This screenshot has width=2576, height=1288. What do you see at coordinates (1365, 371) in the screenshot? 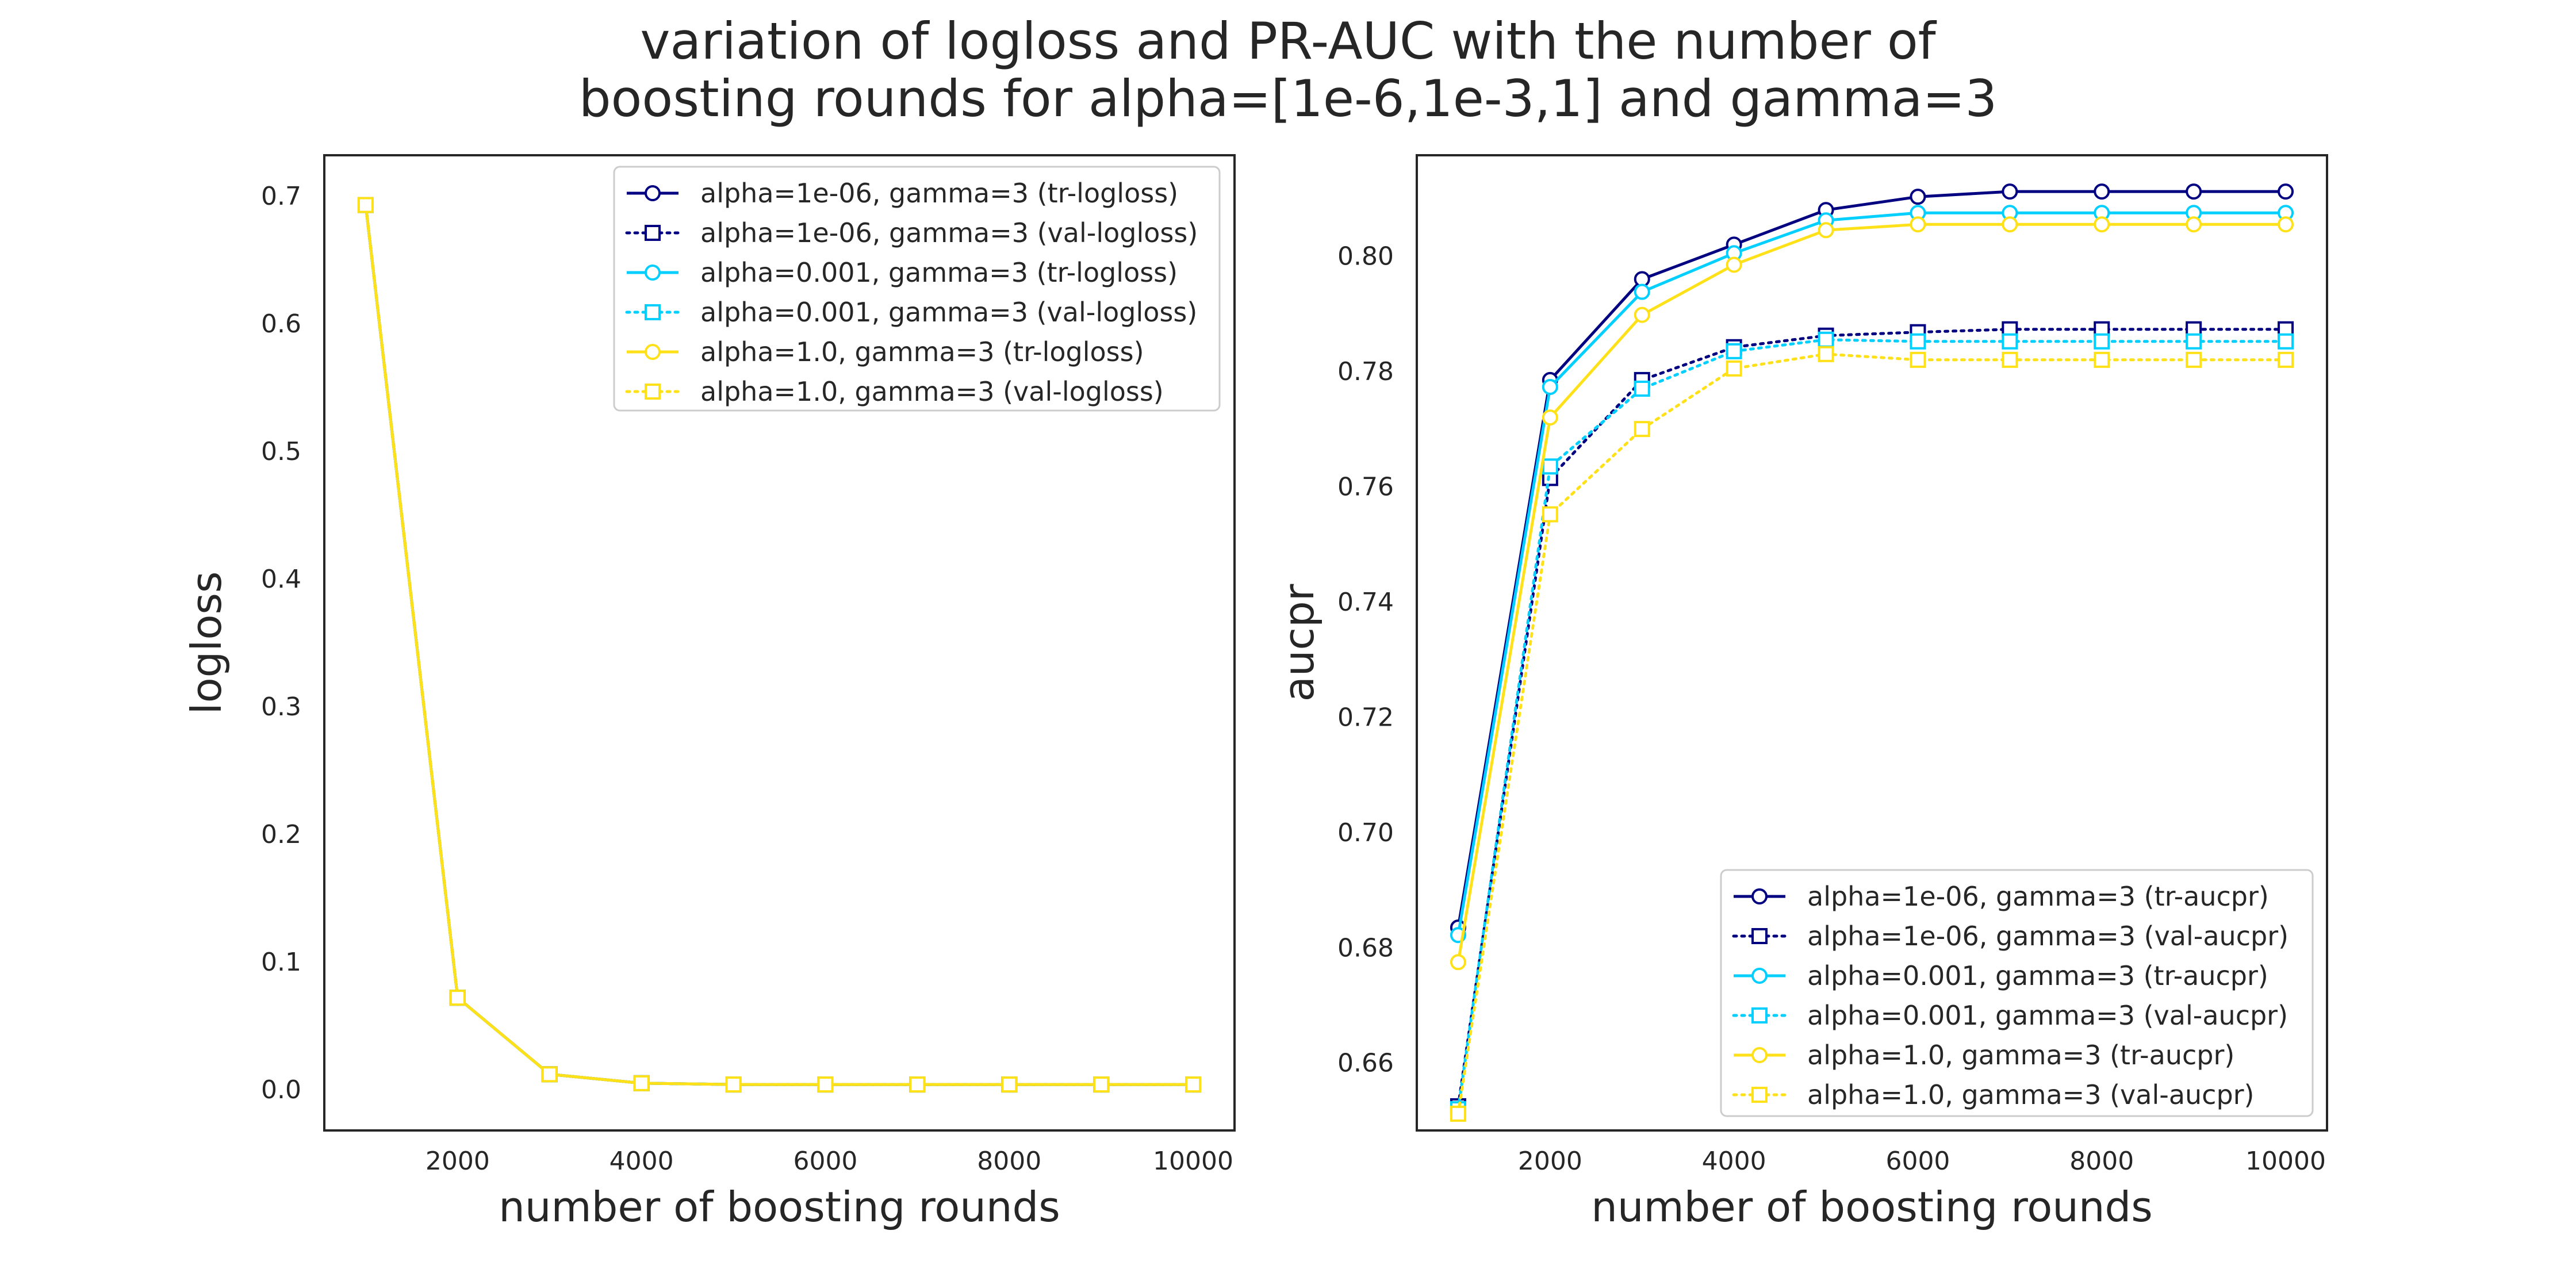
I see `y-tick-label: 0.78` at bounding box center [1365, 371].